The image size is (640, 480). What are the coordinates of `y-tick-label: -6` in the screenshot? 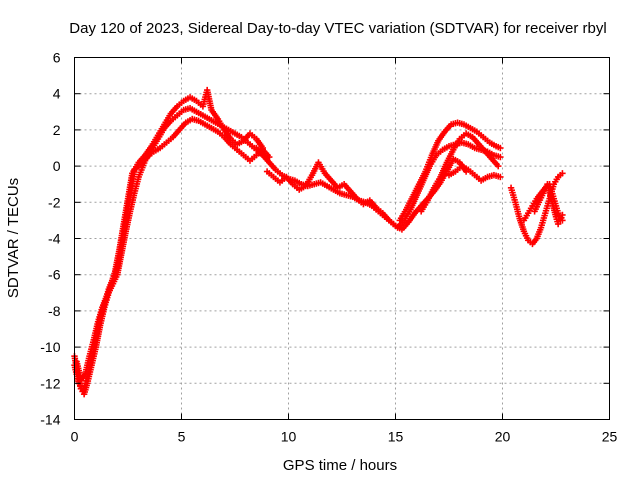 It's located at (54, 275).